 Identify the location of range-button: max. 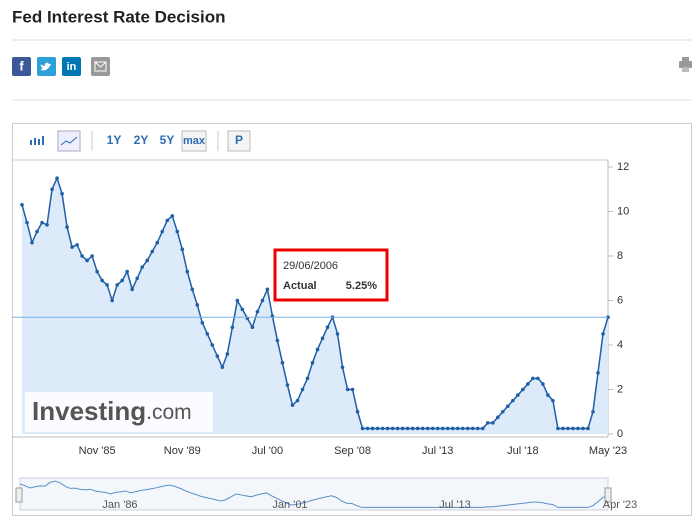
(194, 141).